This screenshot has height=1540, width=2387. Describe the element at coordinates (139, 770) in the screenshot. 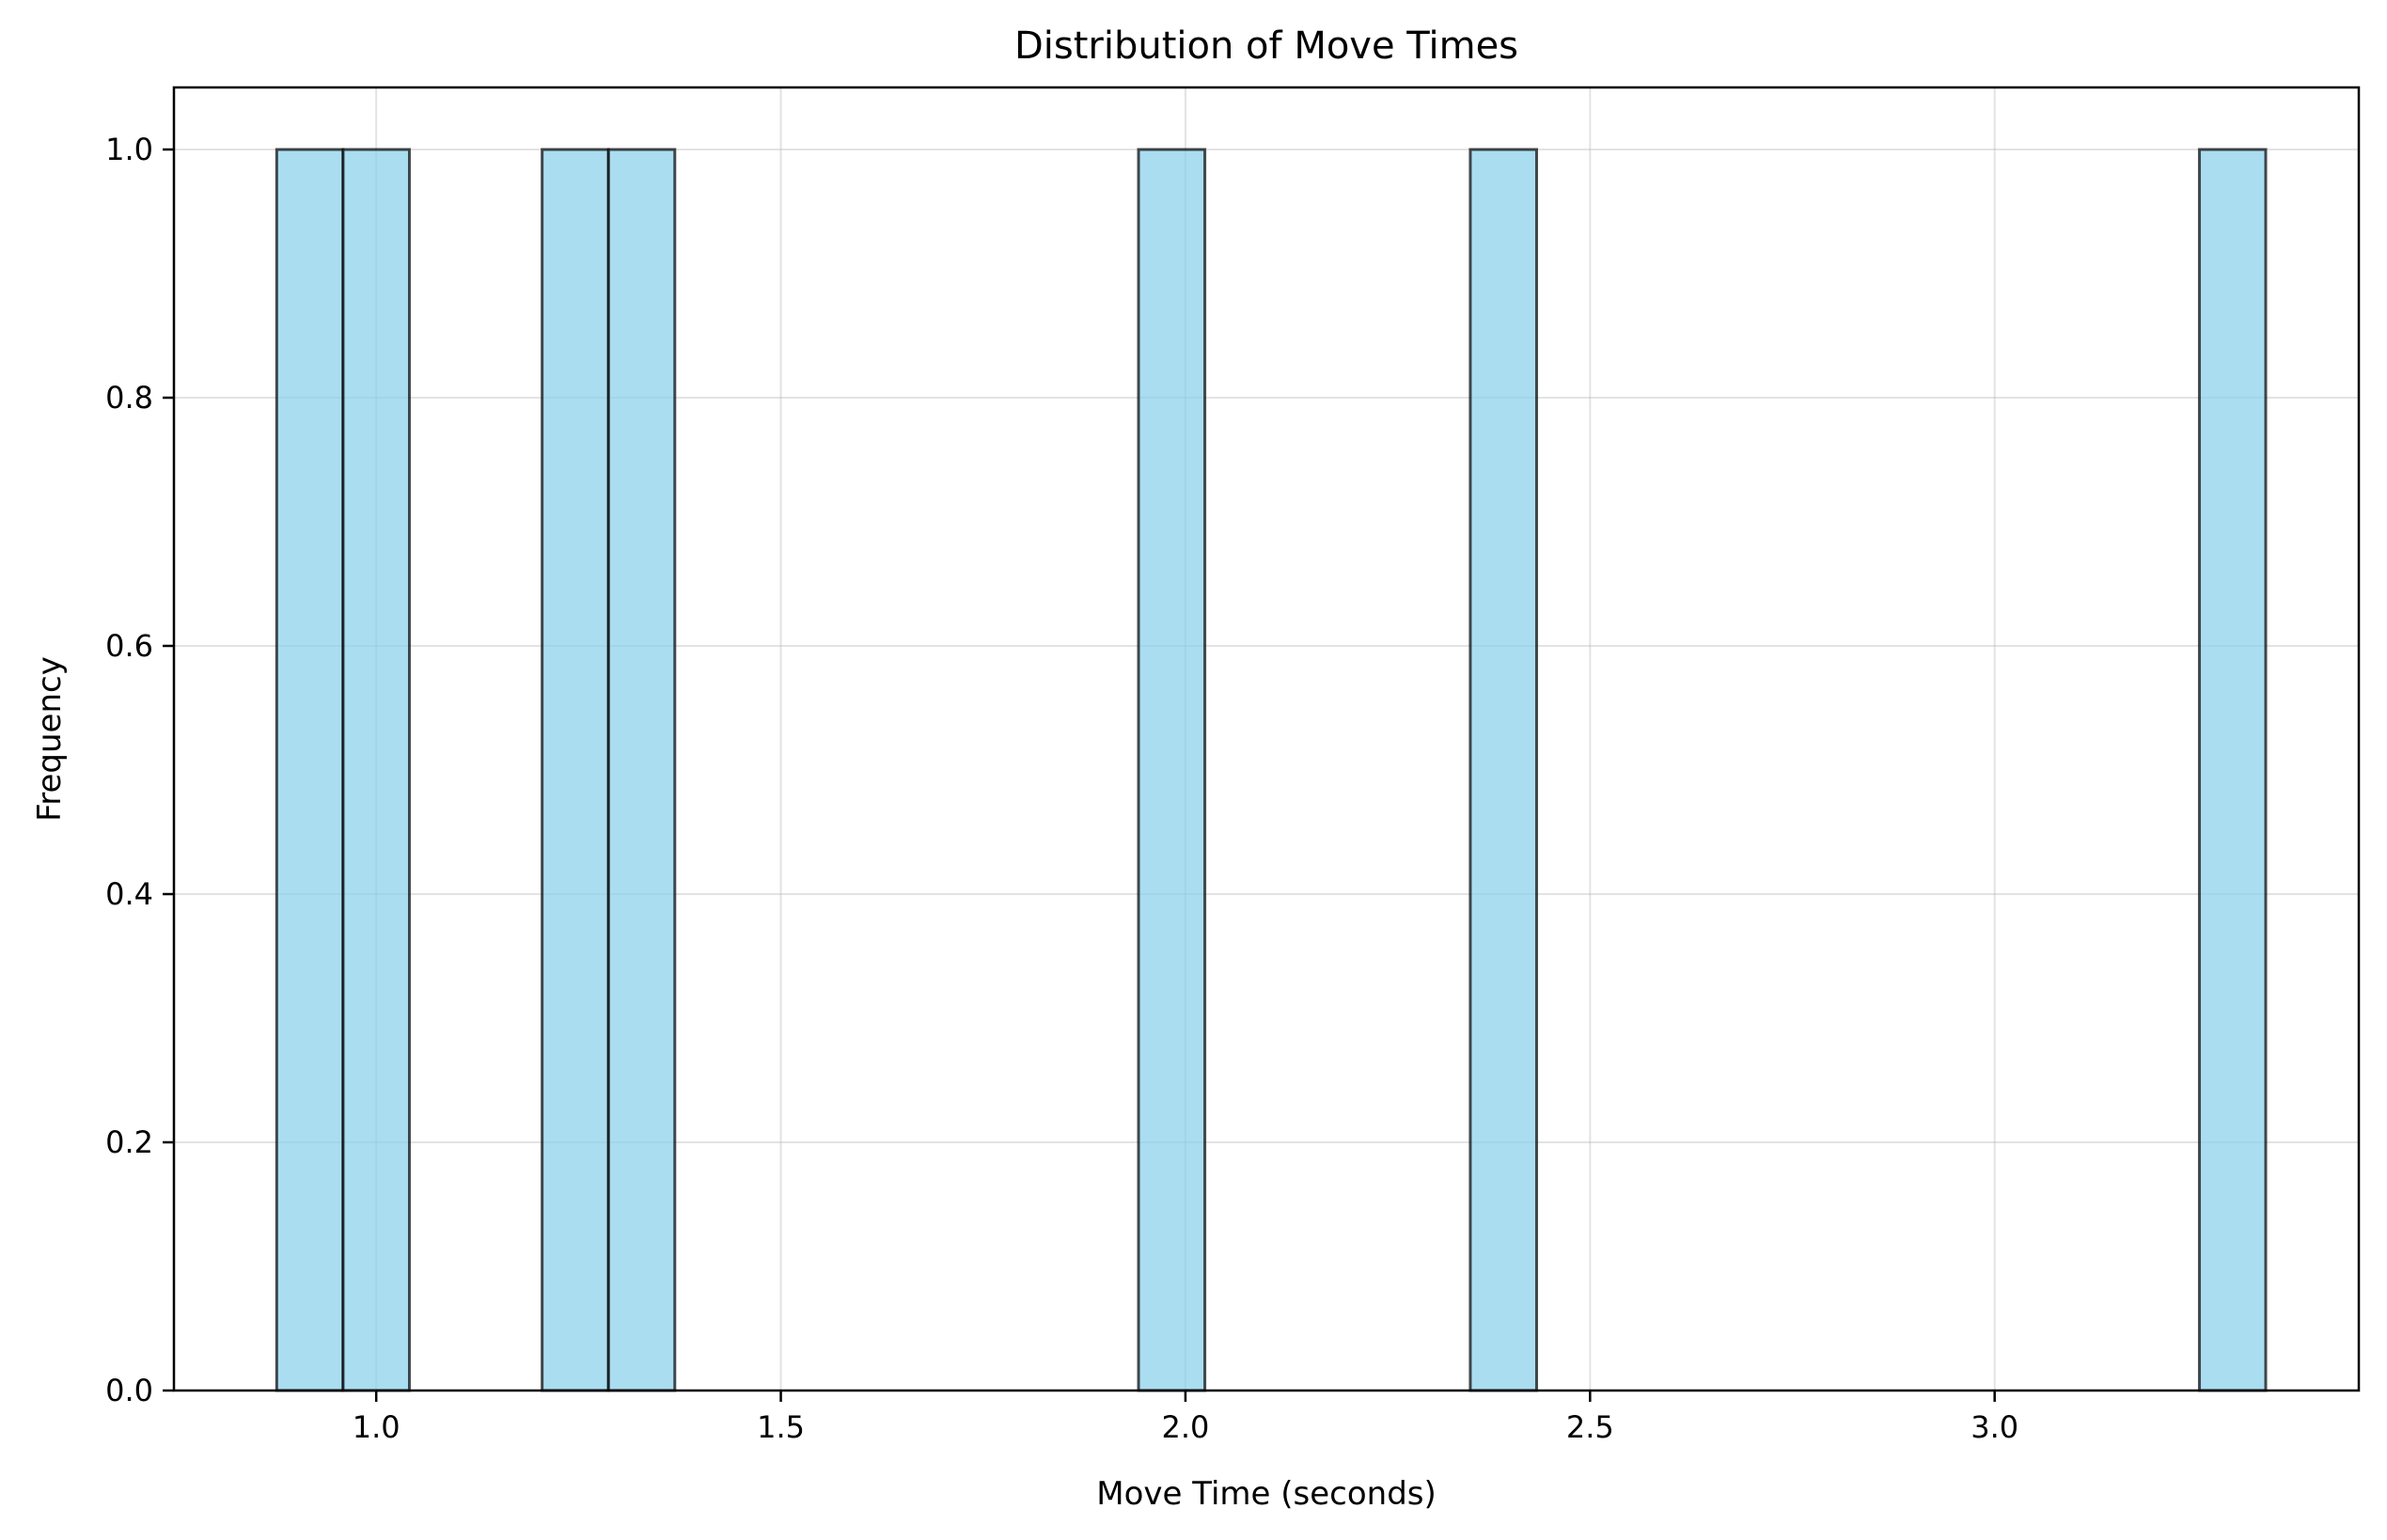

I see `y-axis-ticks: 0.0 0.2 0.4 0.6 0.8 1.0` at that location.